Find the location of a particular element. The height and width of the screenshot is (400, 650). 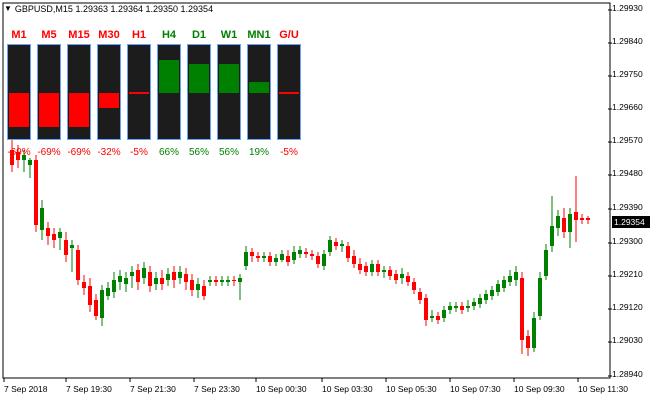

tf-label-w1: W1 is located at coordinates (229, 35).